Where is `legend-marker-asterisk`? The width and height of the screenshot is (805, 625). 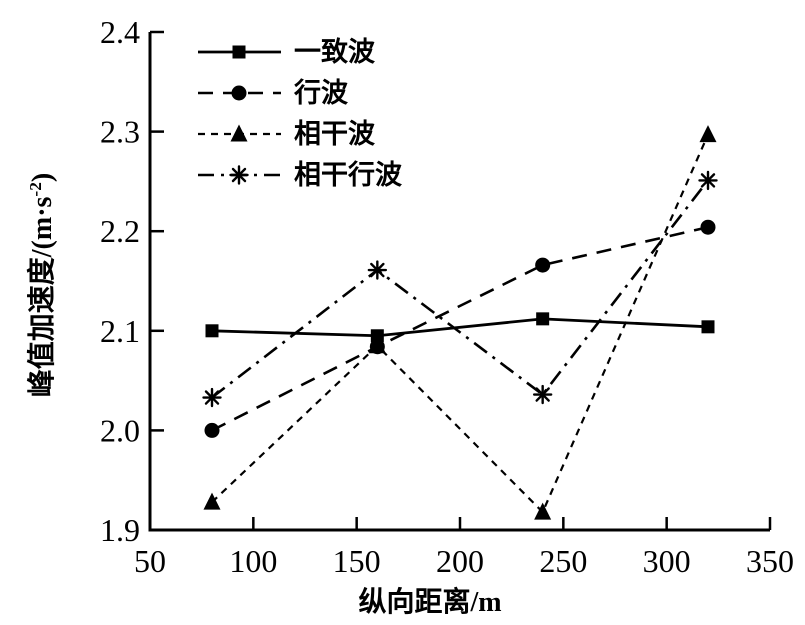 legend-marker-asterisk is located at coordinates (239, 175).